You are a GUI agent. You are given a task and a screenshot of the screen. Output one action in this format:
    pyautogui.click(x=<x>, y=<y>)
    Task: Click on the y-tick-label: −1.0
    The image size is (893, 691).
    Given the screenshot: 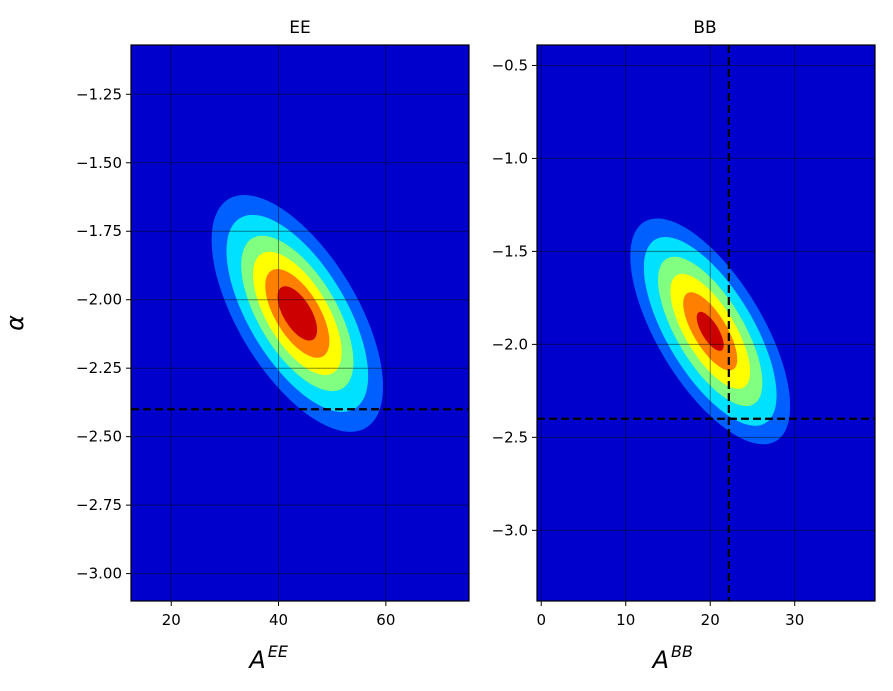 What is the action you would take?
    pyautogui.click(x=510, y=158)
    